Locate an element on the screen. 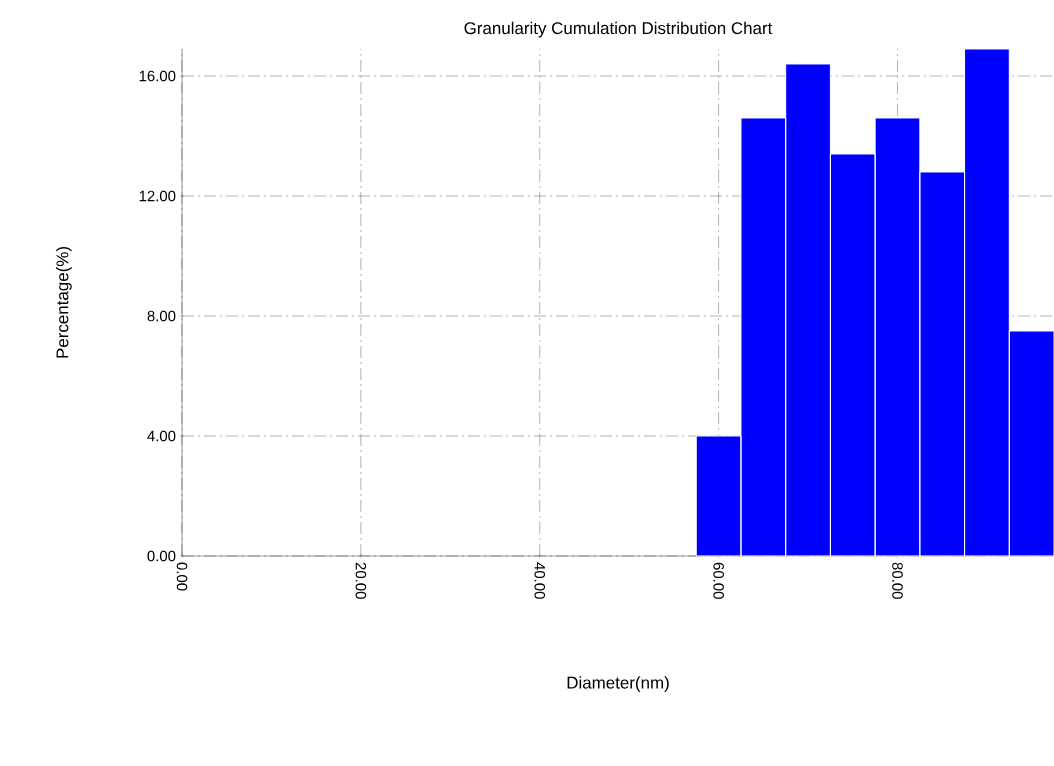 The image size is (1054, 766). y-tick-label: 0.00 is located at coordinates (161, 556).